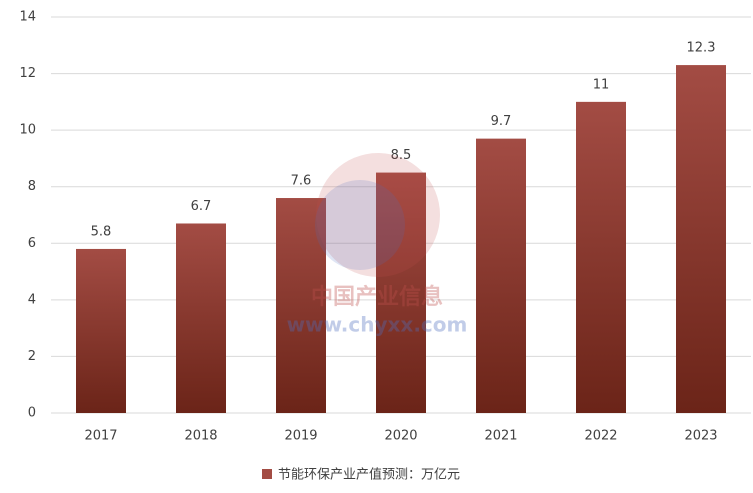 This screenshot has width=753, height=493. I want to click on data-label: 5.8, so click(101, 231).